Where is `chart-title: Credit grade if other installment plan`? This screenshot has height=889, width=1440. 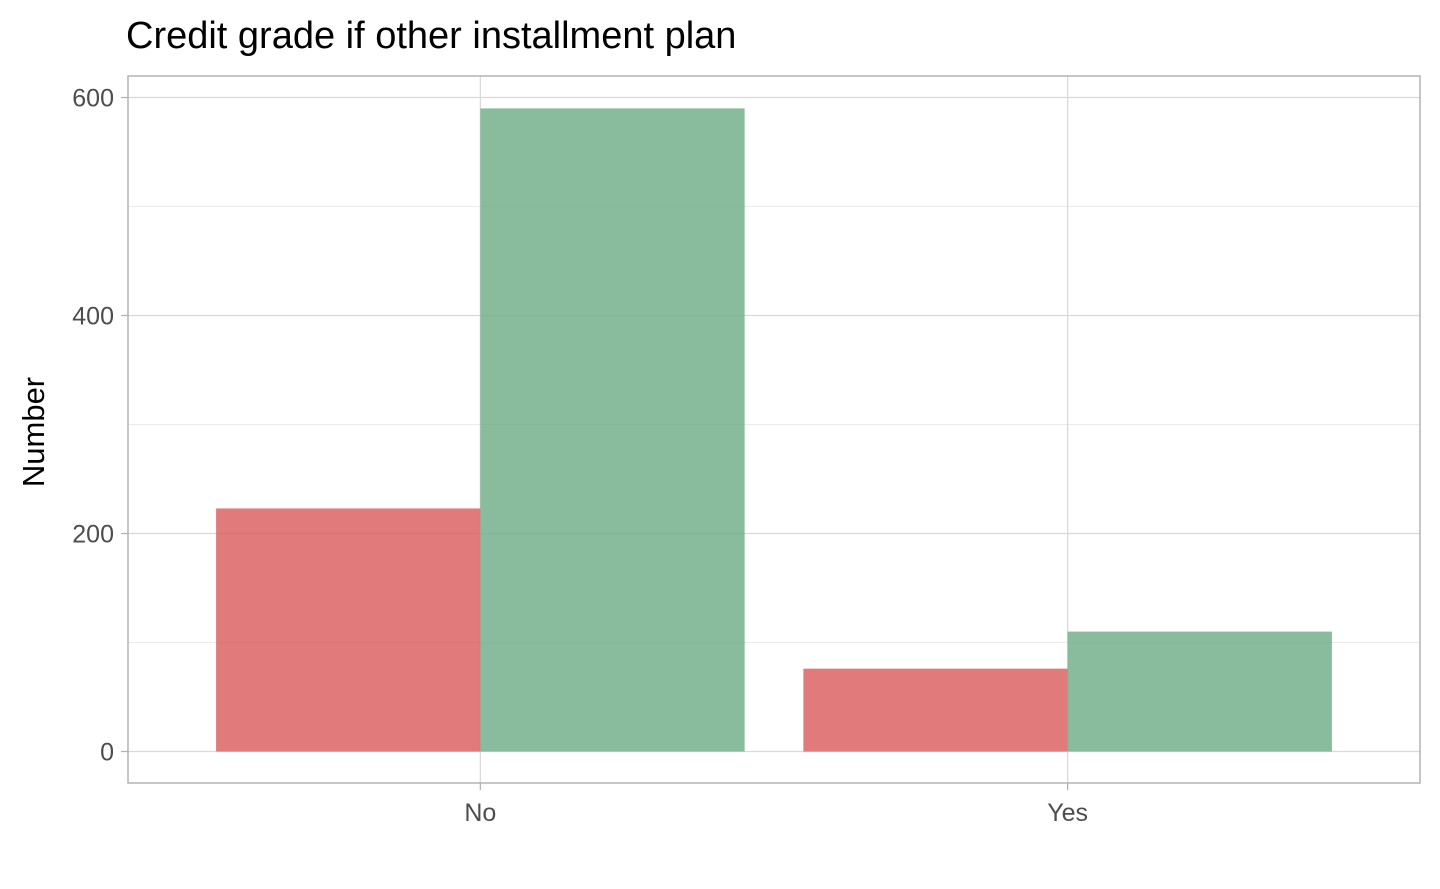 chart-title: Credit grade if other installment plan is located at coordinates (431, 36).